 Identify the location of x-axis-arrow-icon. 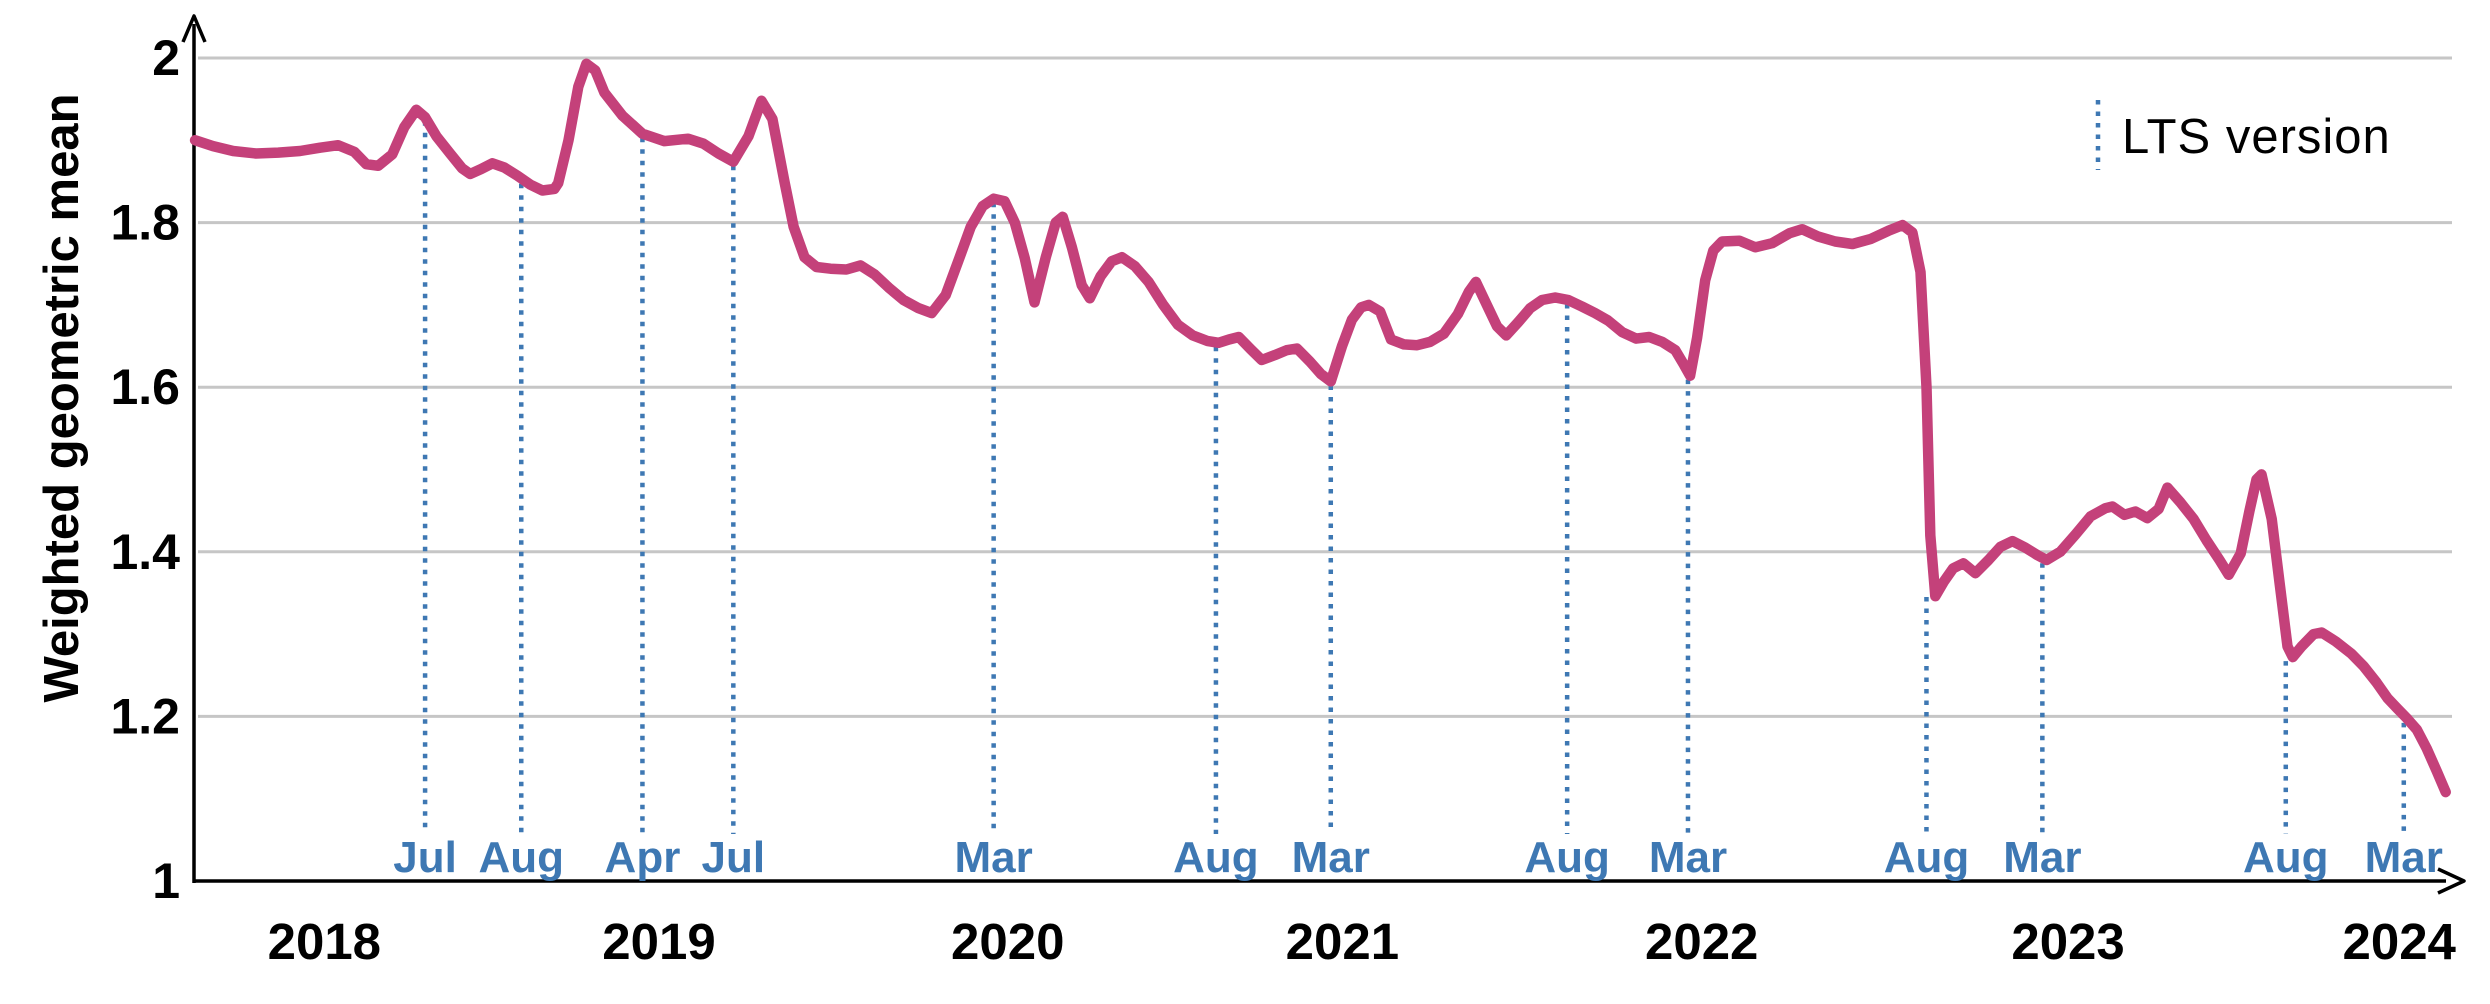
(2451, 881).